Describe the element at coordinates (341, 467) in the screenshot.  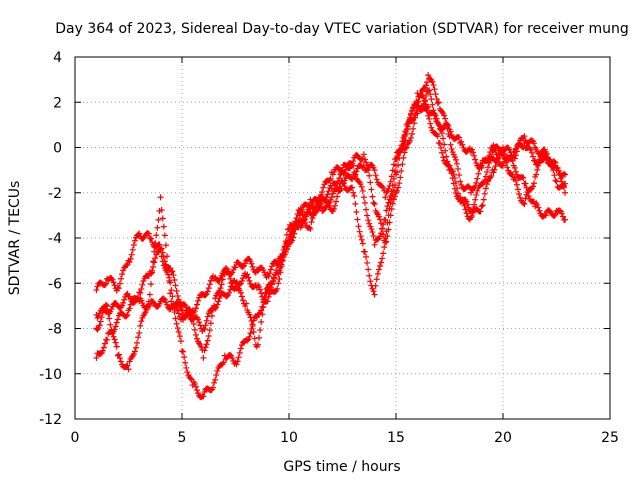
I see `x-axis-label: GPS time / hours` at that location.